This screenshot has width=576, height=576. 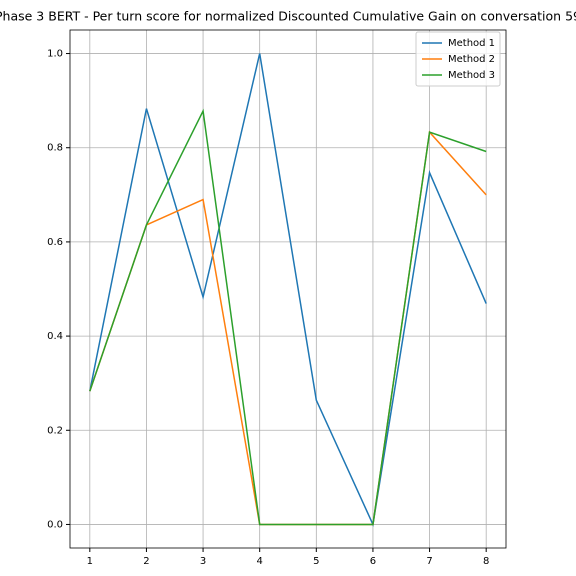 What do you see at coordinates (471, 59) in the screenshot?
I see `legend-label: Method 2` at bounding box center [471, 59].